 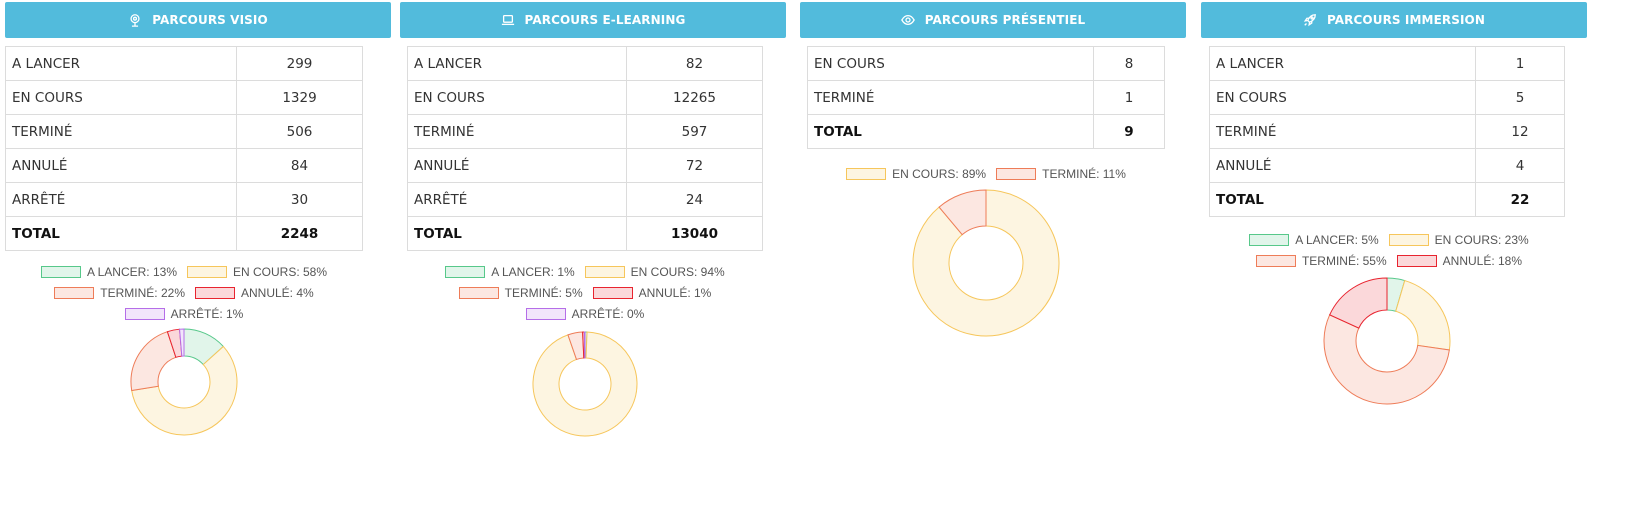 I want to click on total-row: TOTAL 22, so click(x=1387, y=199).